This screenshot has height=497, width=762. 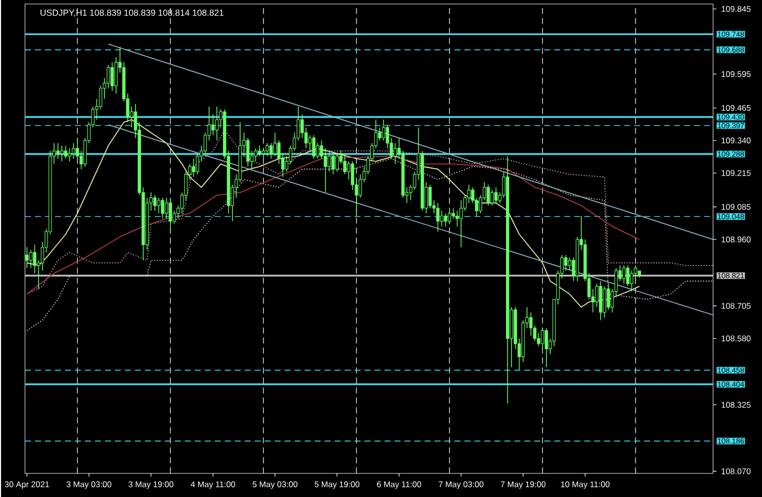 What do you see at coordinates (585, 485) in the screenshot?
I see `x-tick-label: 10 May 11:00` at bounding box center [585, 485].